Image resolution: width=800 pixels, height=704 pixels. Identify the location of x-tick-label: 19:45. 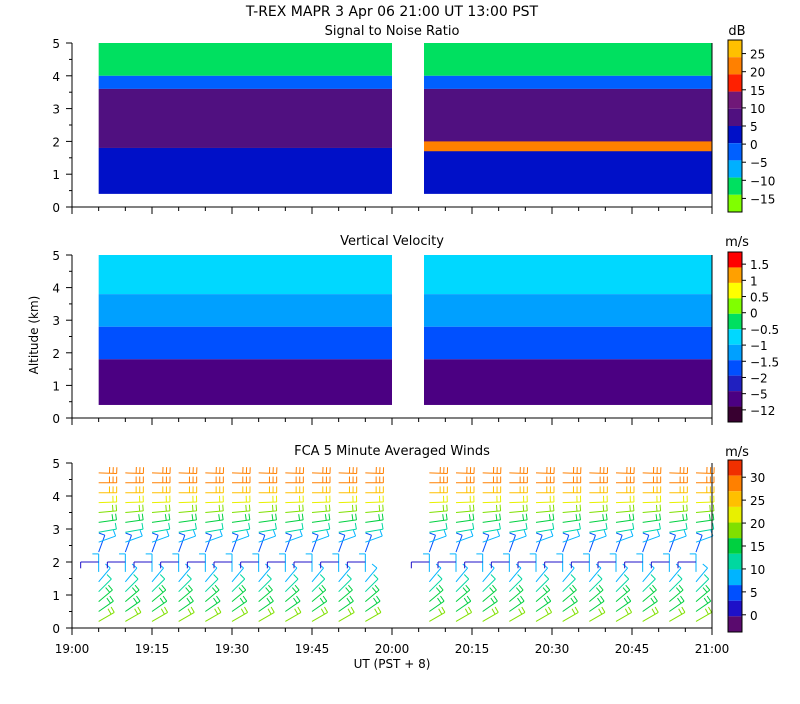
(312, 649).